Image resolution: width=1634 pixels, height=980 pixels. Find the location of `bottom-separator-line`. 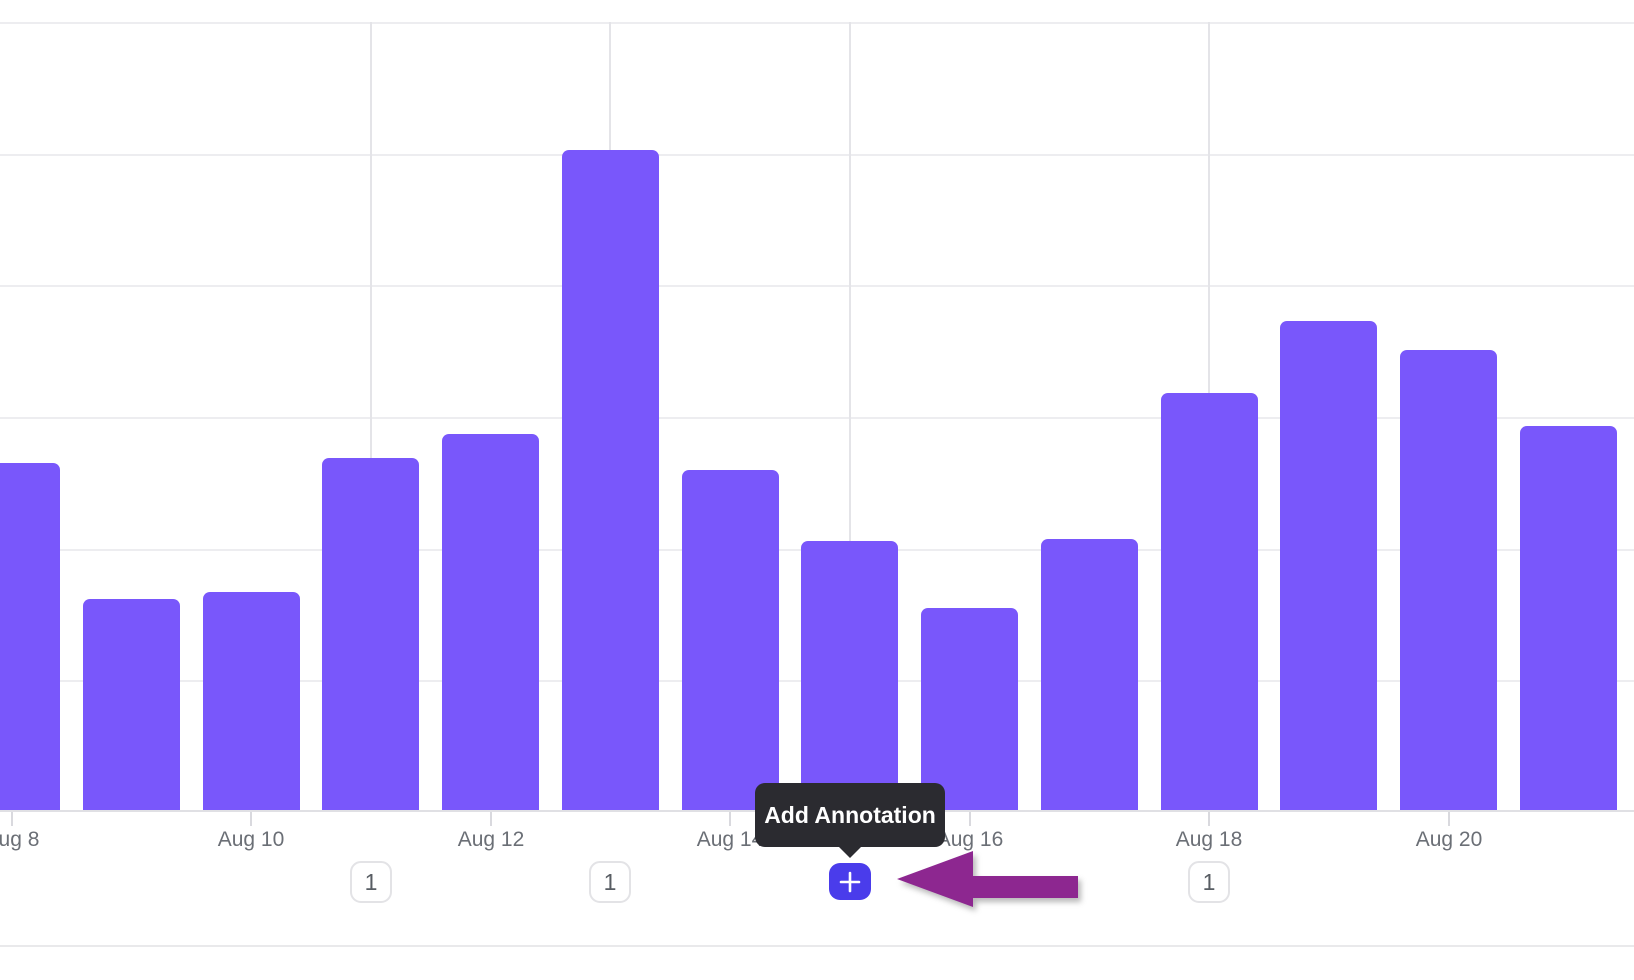

bottom-separator-line is located at coordinates (817, 946).